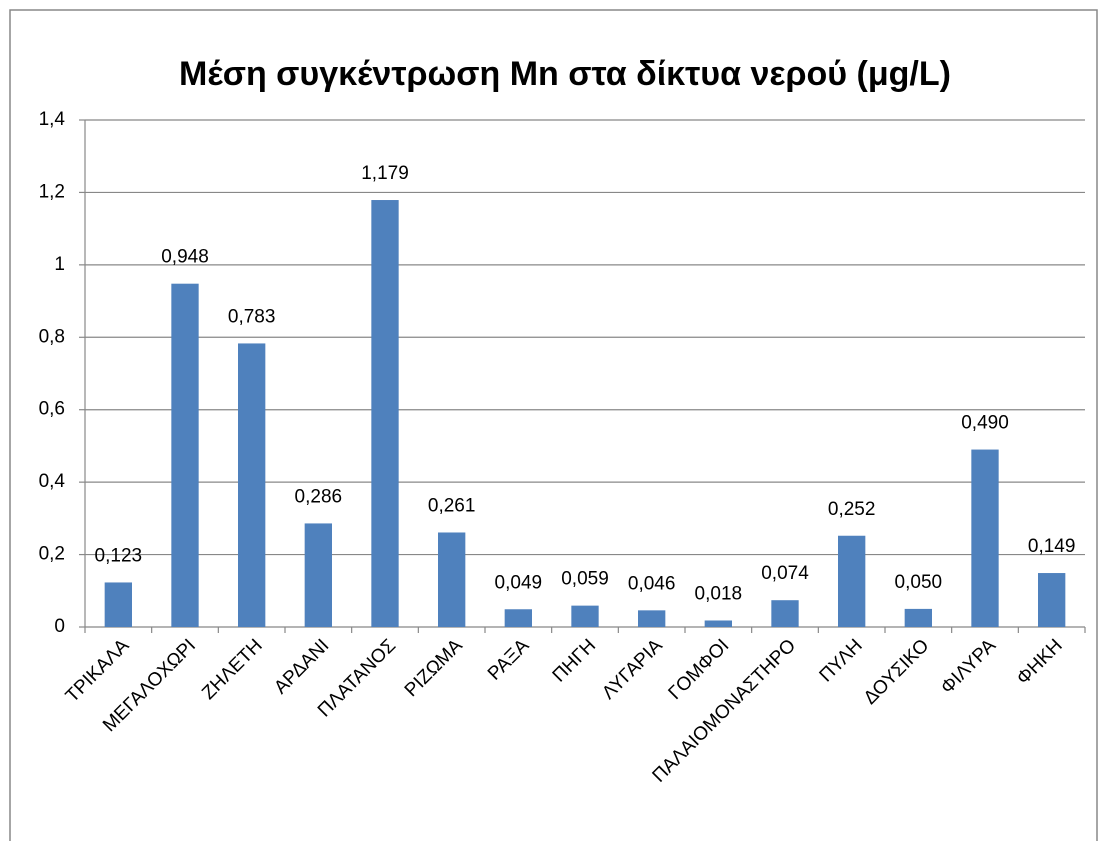  Describe the element at coordinates (632, 669) in the screenshot. I see `x-tick-label: ΛΥΓΑΡΙΑ` at that location.